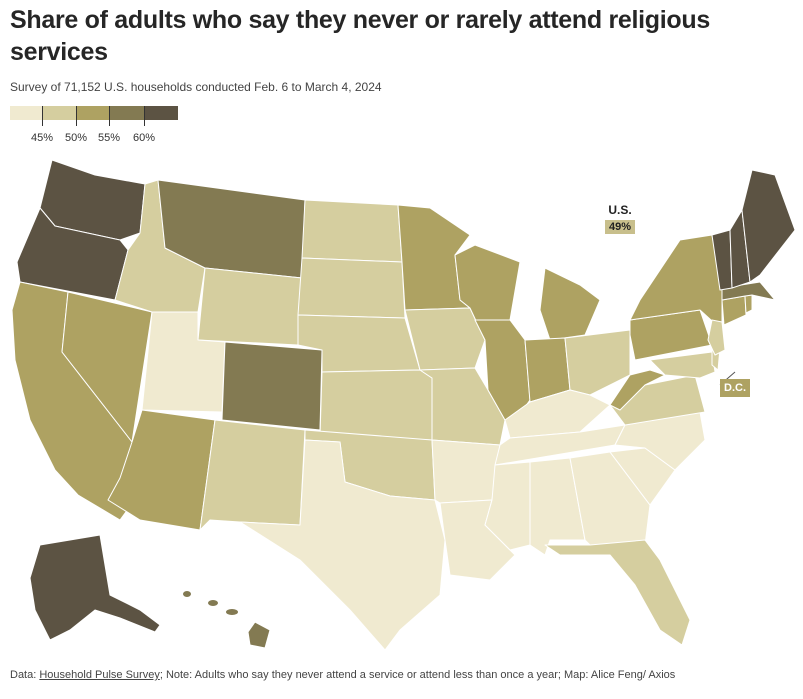  What do you see at coordinates (734, 310) in the screenshot?
I see `state-connecticut` at bounding box center [734, 310].